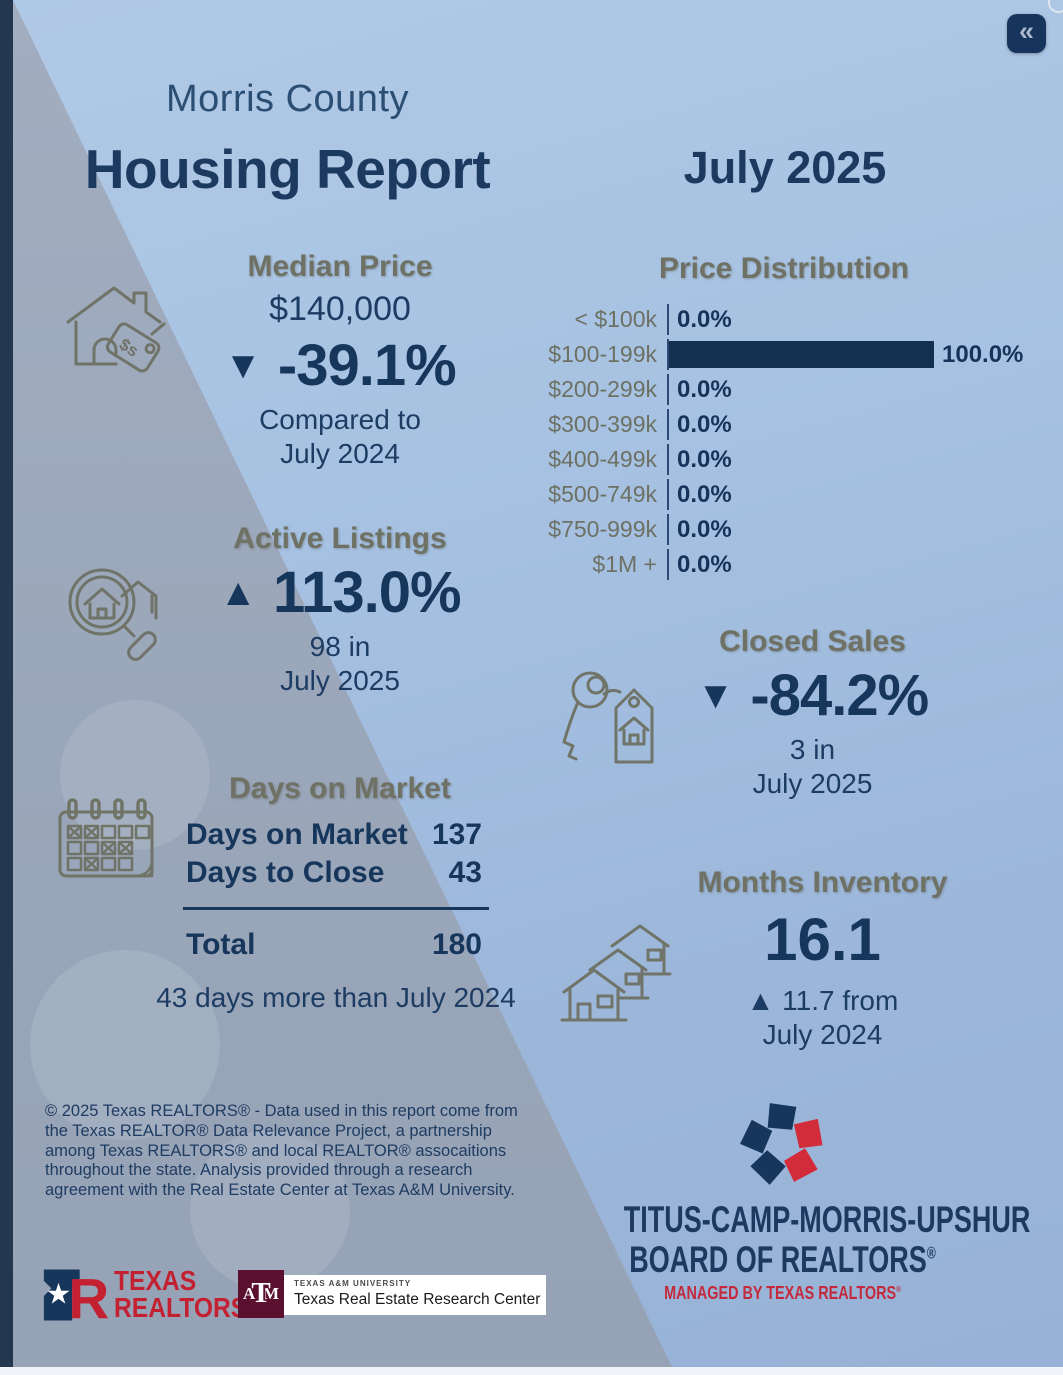  What do you see at coordinates (602, 494) in the screenshot?
I see `distribution-category-label: $500-749k` at bounding box center [602, 494].